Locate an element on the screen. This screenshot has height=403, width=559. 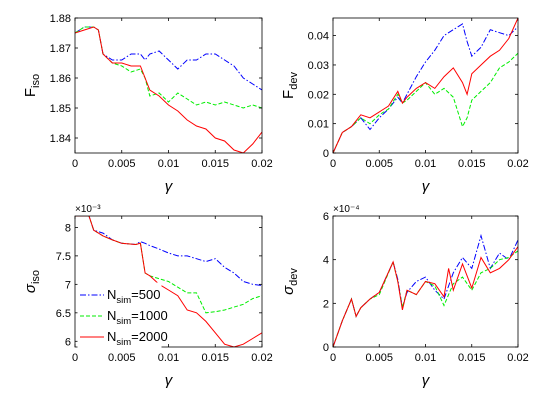
y-tick-label: 8 is located at coordinates (68, 228).